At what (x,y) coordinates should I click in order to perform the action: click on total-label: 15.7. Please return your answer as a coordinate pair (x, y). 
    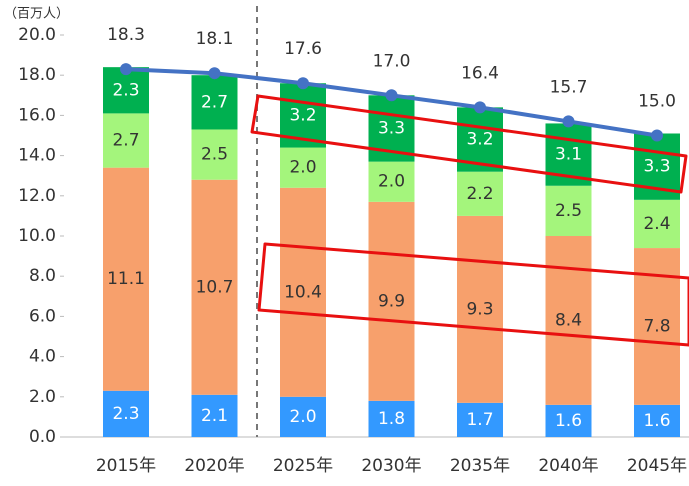
    Looking at the image, I should click on (569, 87).